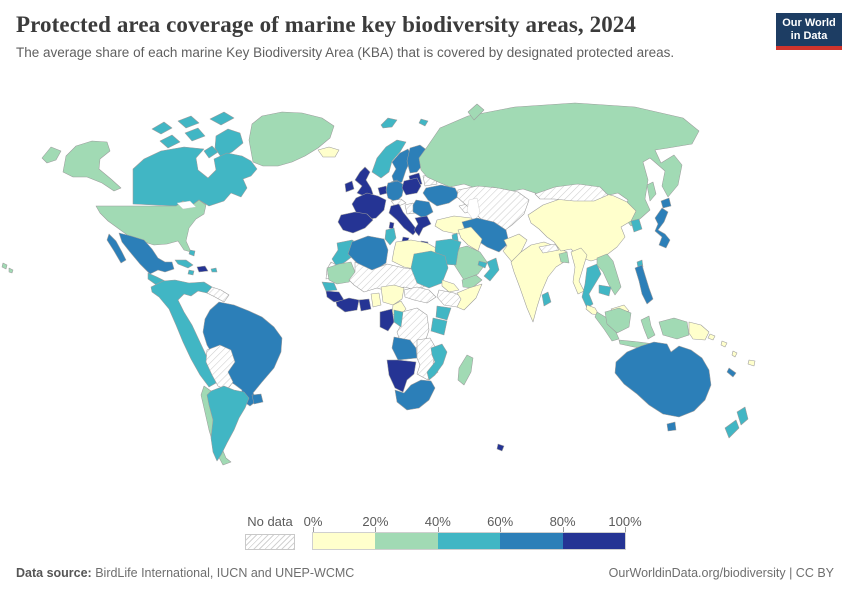 Image resolution: width=850 pixels, height=600 pixels. What do you see at coordinates (751, 363) in the screenshot?
I see `region-fiji: Fiji: 0-20%` at bounding box center [751, 363].